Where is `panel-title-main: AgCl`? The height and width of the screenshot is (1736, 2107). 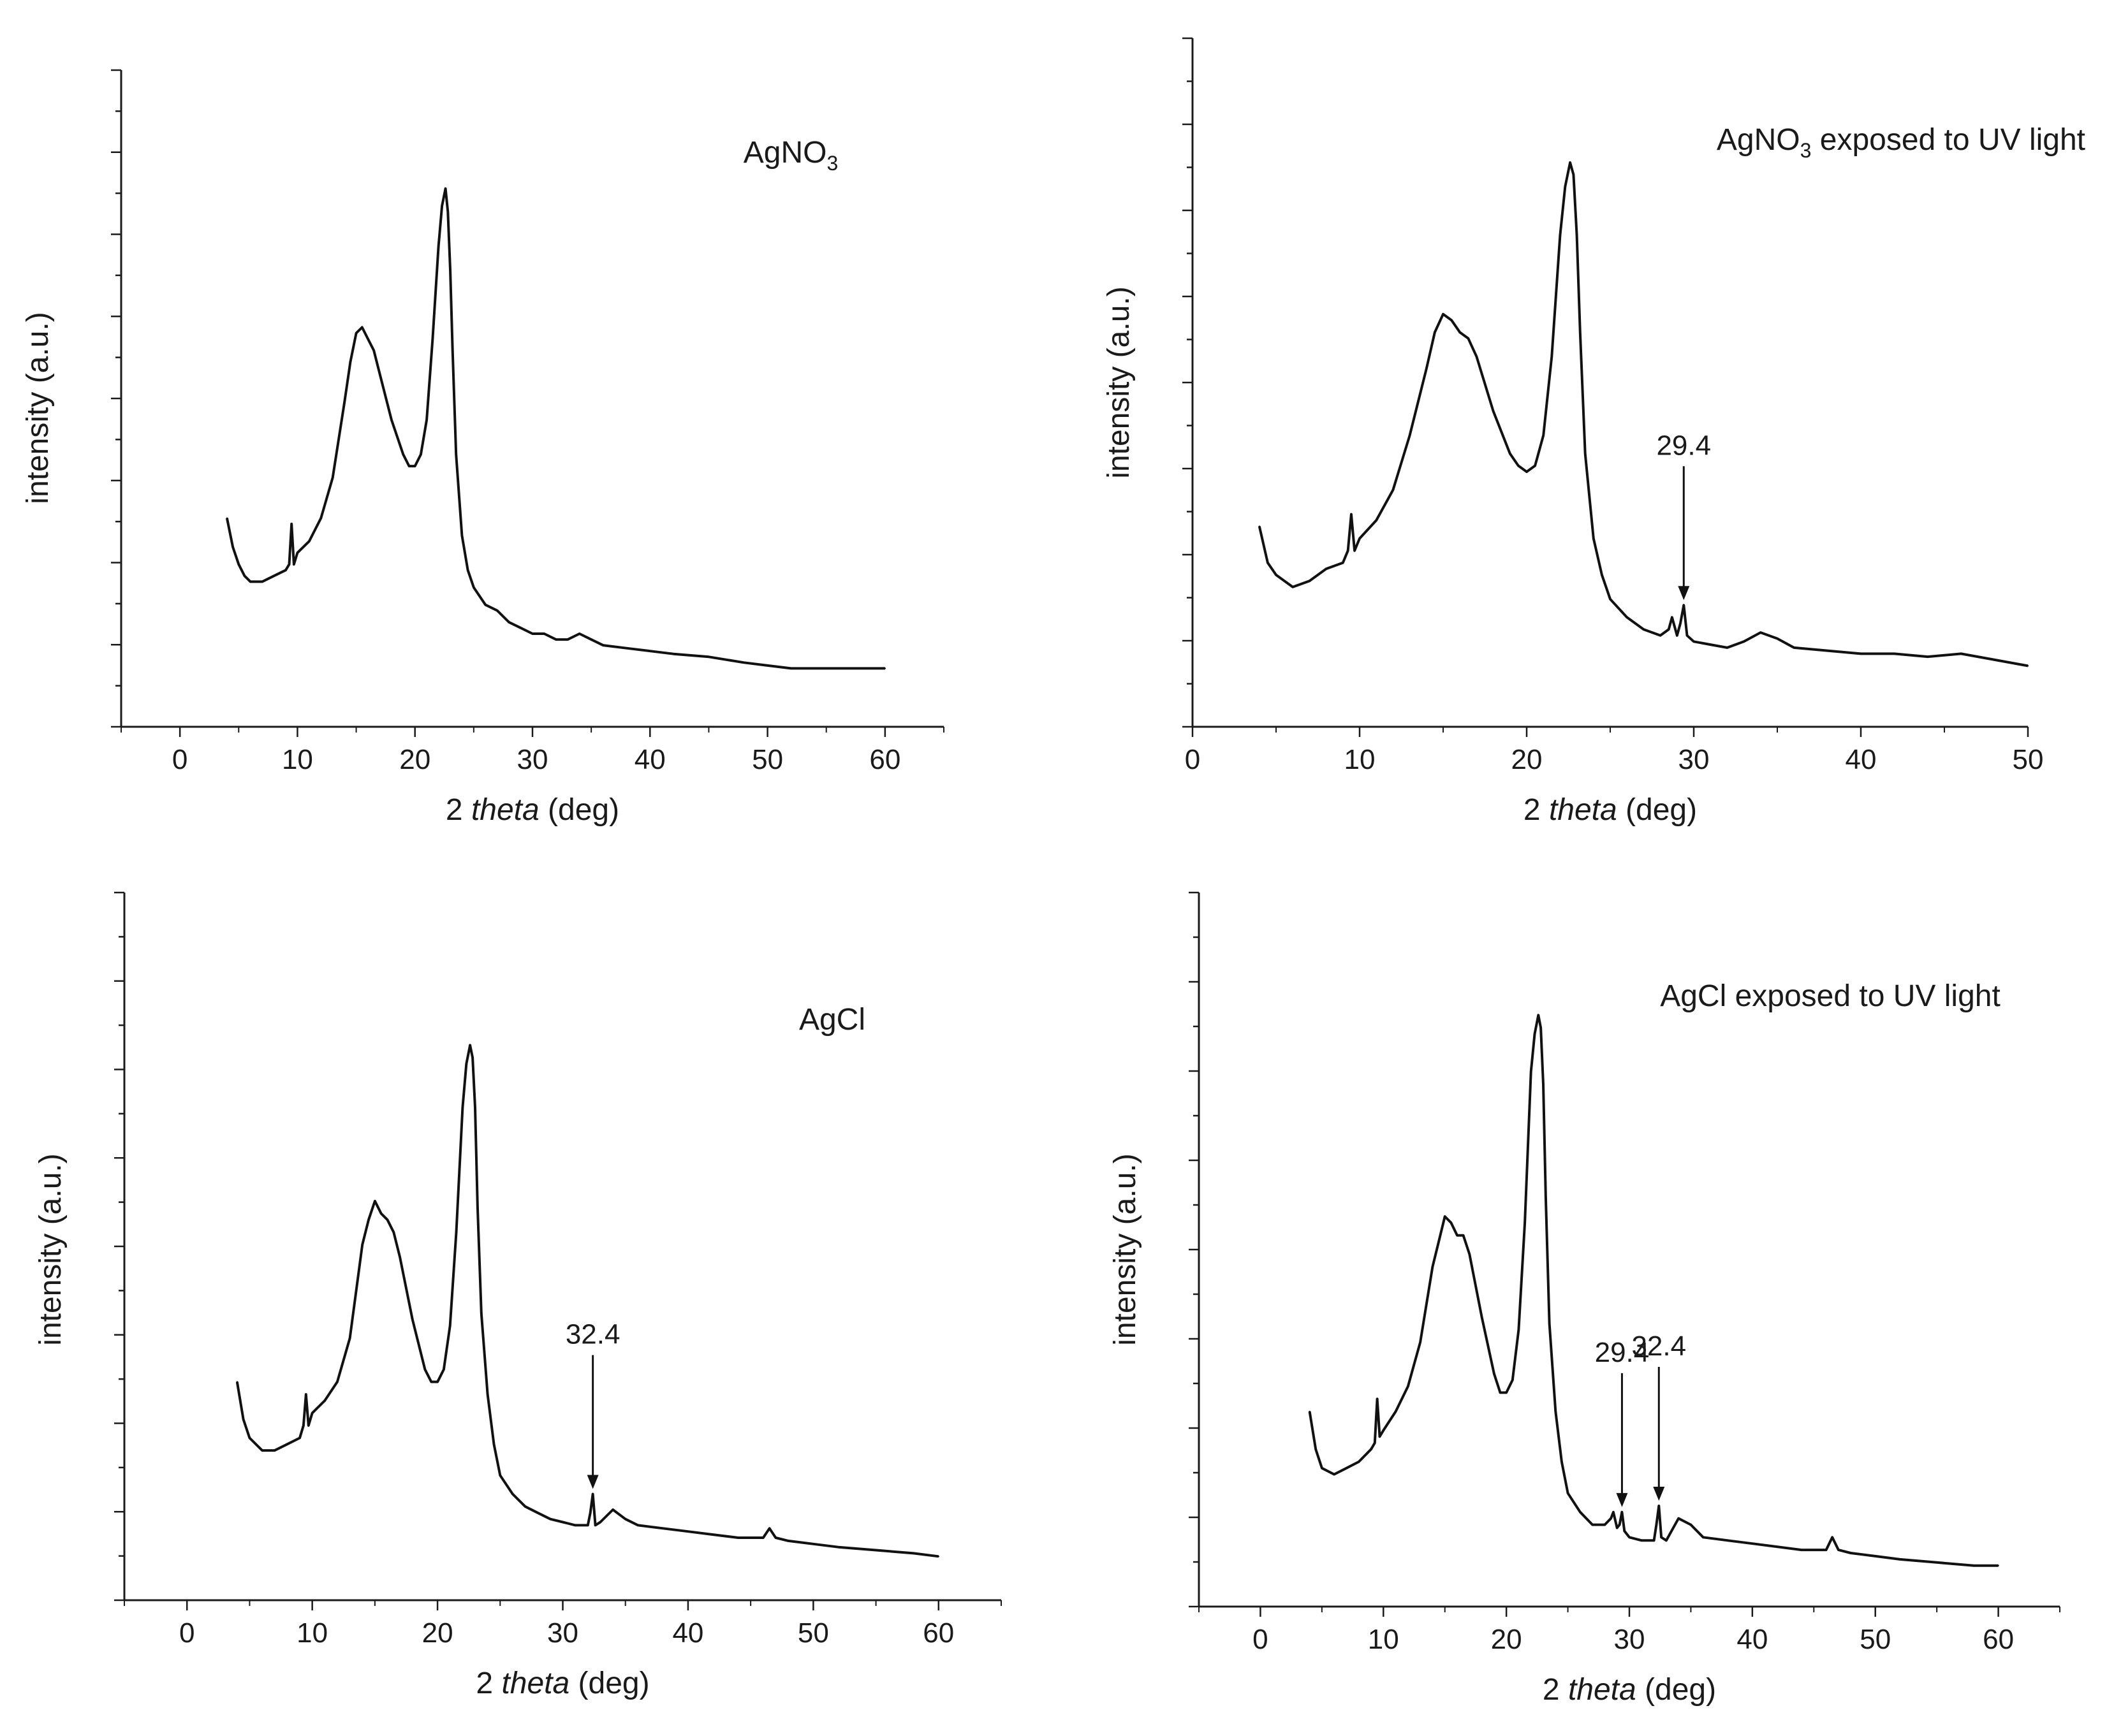
panel-title-main: AgCl is located at coordinates (832, 1020).